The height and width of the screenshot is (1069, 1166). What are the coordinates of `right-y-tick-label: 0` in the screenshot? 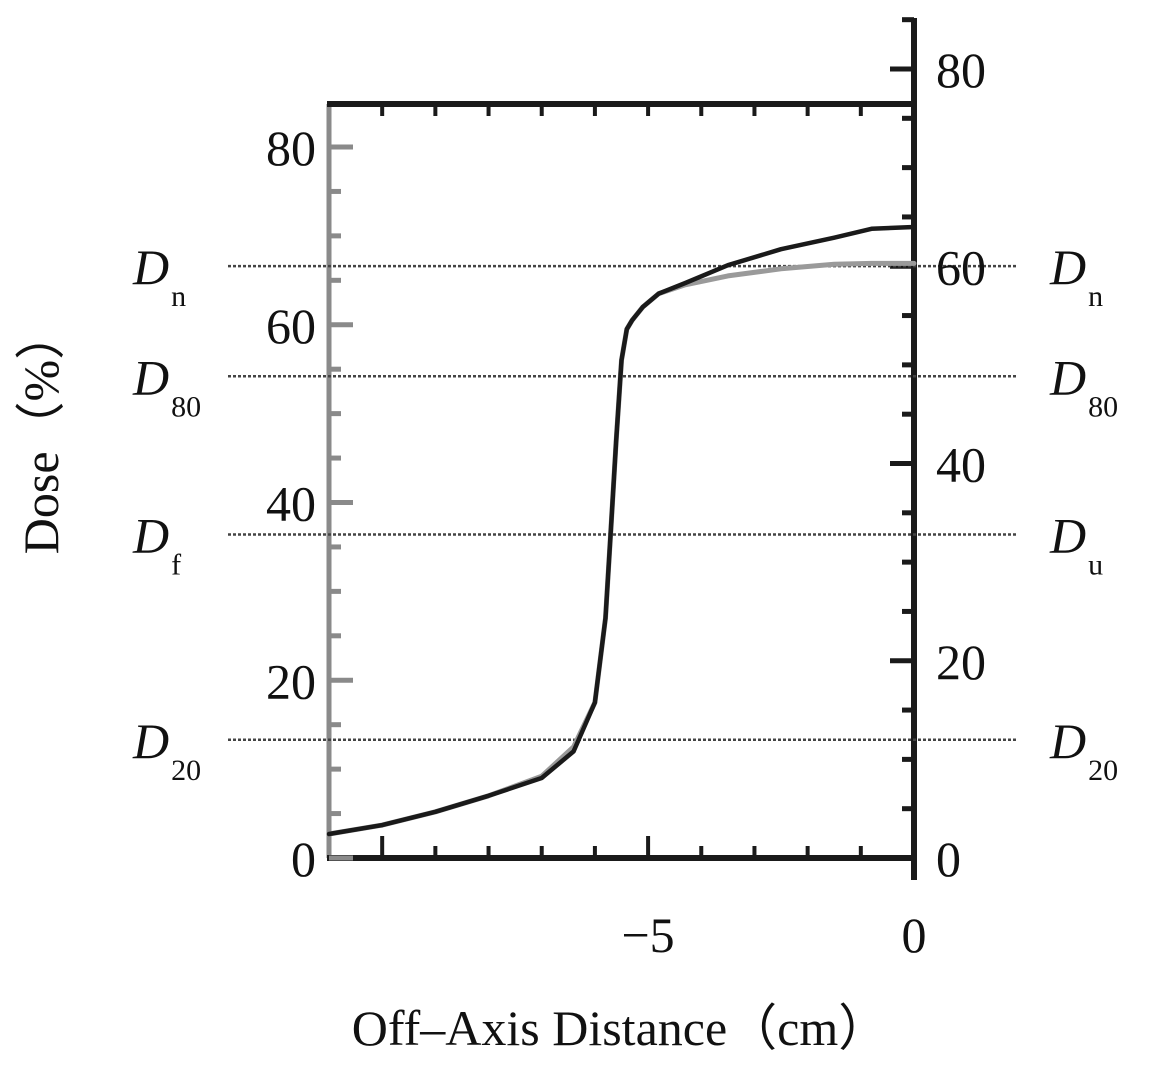 It's located at (948, 859).